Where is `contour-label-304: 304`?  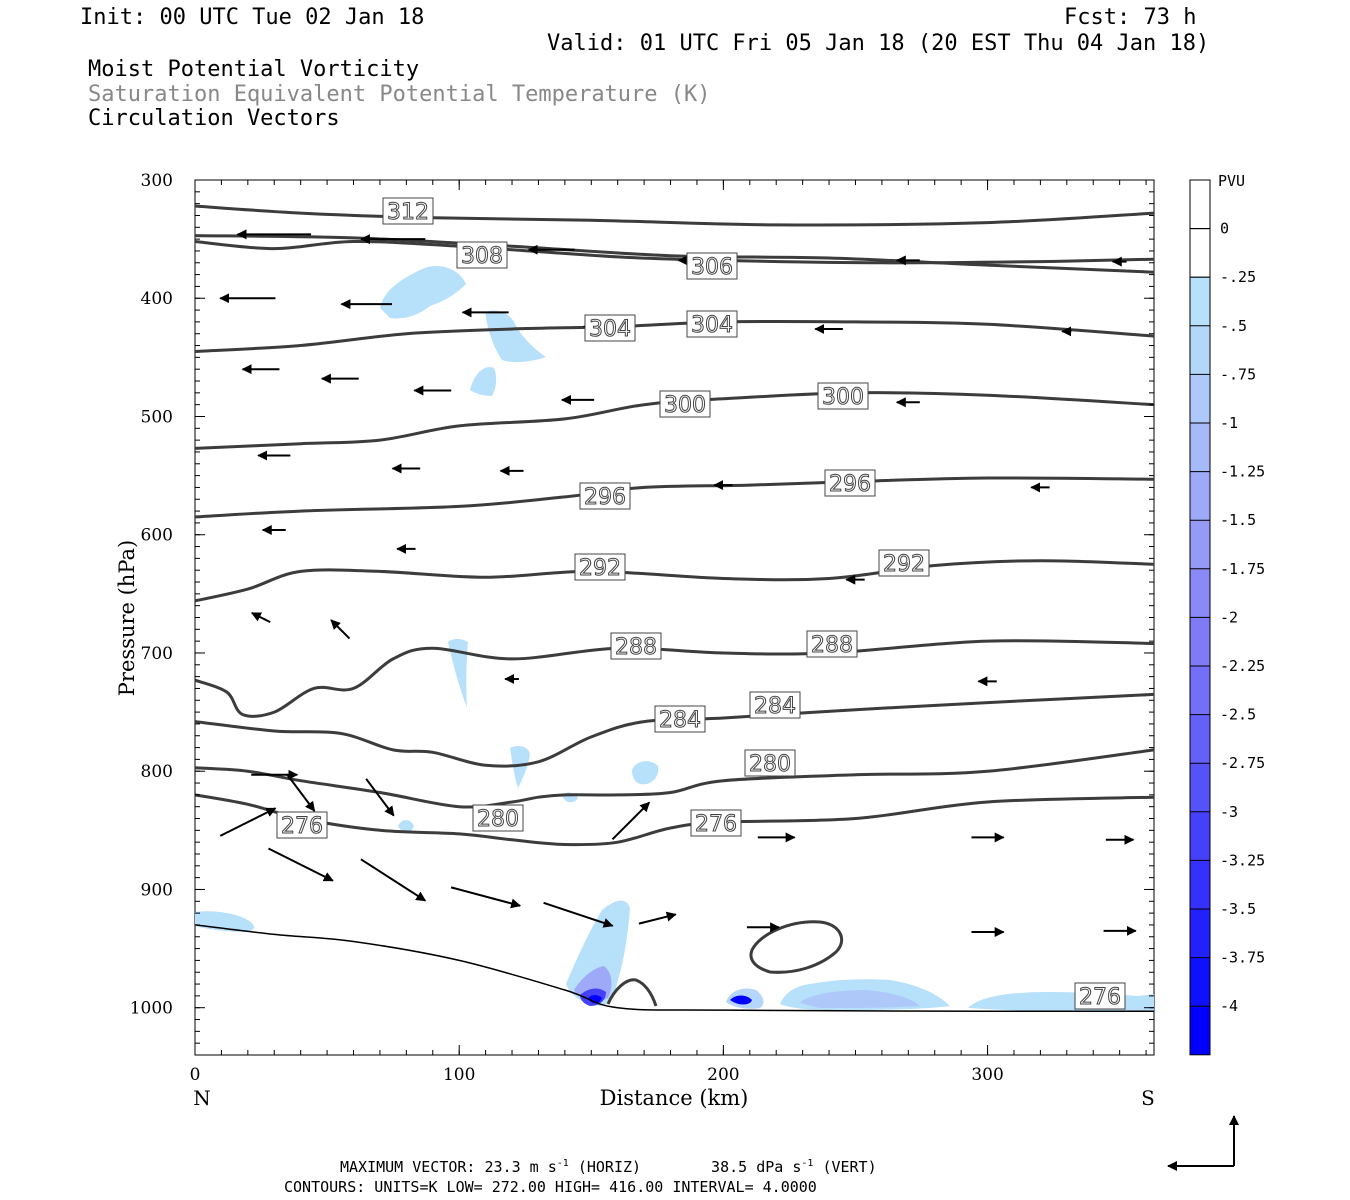 contour-label-304: 304 is located at coordinates (610, 328).